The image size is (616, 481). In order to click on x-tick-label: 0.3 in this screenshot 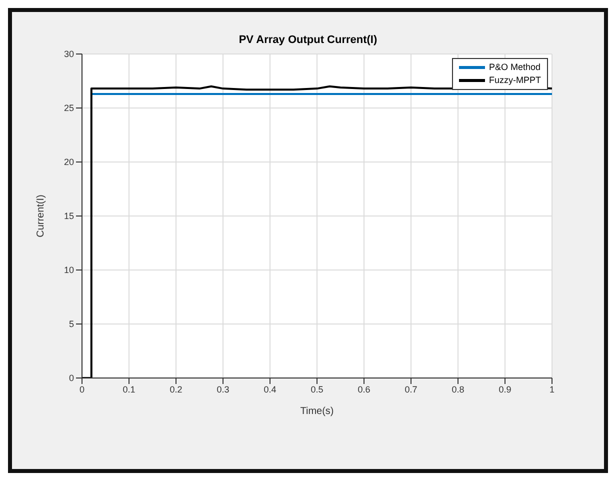, I will do `click(223, 389)`.